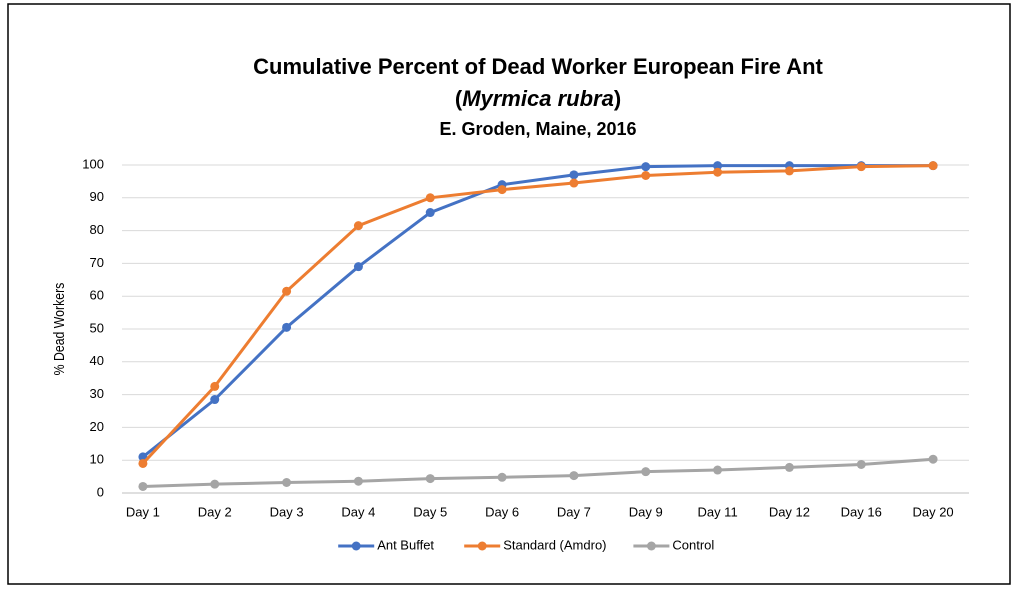 This screenshot has height=593, width=1019. What do you see at coordinates (100, 491) in the screenshot?
I see `y-tick-label: 0` at bounding box center [100, 491].